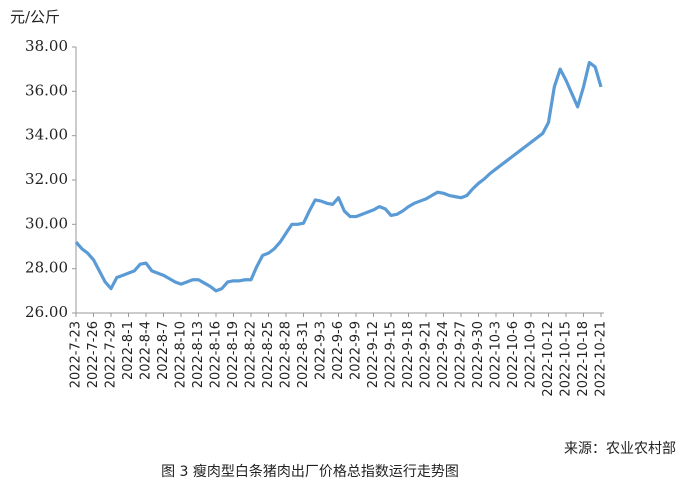 The height and width of the screenshot is (492, 683). Describe the element at coordinates (181, 354) in the screenshot. I see `x-tick-label: 2022-8-10` at that location.